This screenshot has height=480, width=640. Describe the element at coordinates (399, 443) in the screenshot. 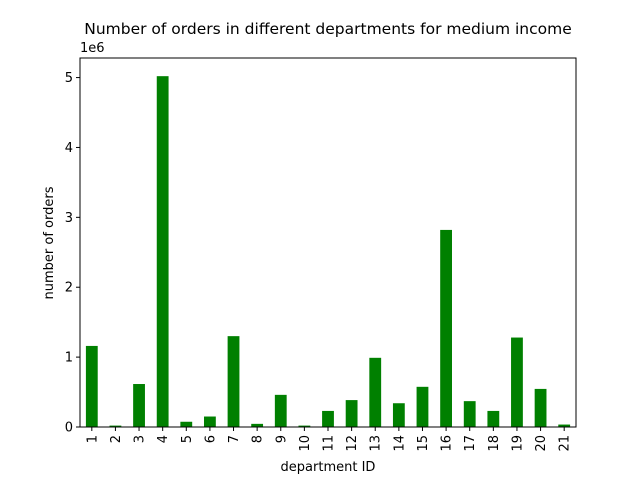

I see `x-tick-label: 14` at that location.